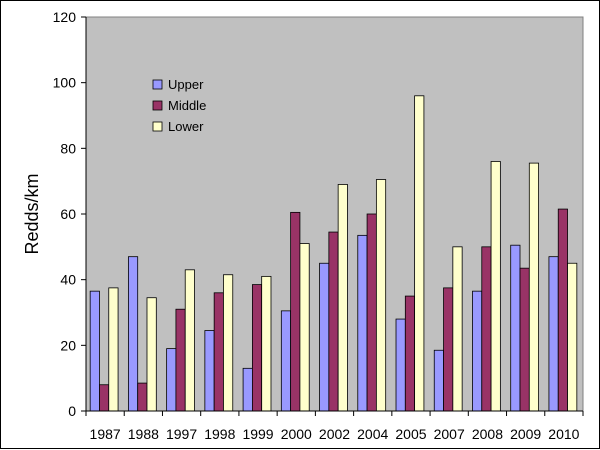 The image size is (600, 450). I want to click on bar-lower-2002, so click(342, 298).